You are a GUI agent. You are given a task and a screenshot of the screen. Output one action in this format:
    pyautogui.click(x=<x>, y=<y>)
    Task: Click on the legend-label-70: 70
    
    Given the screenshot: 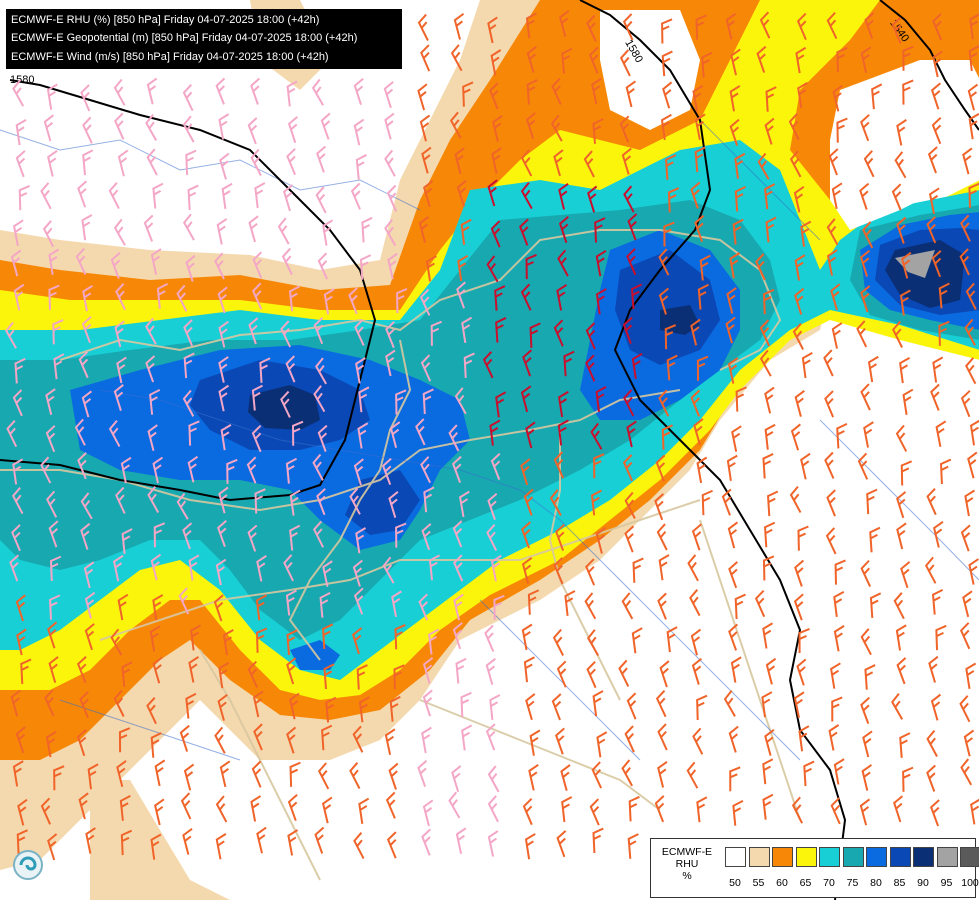 What is the action you would take?
    pyautogui.click(x=829, y=883)
    